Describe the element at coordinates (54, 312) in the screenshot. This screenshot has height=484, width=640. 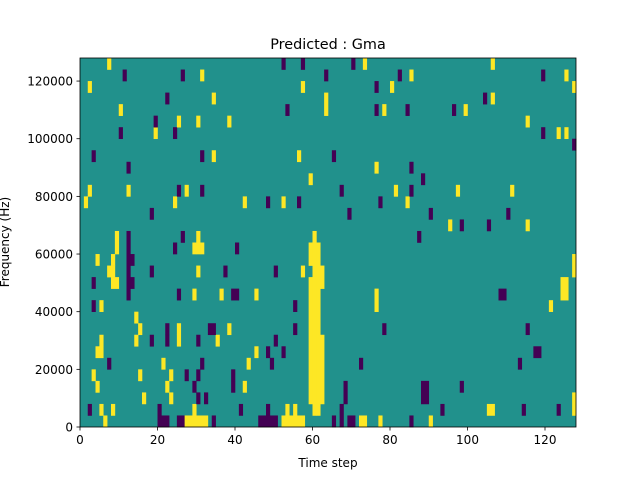
I see `y-tick-label: 40000` at that location.